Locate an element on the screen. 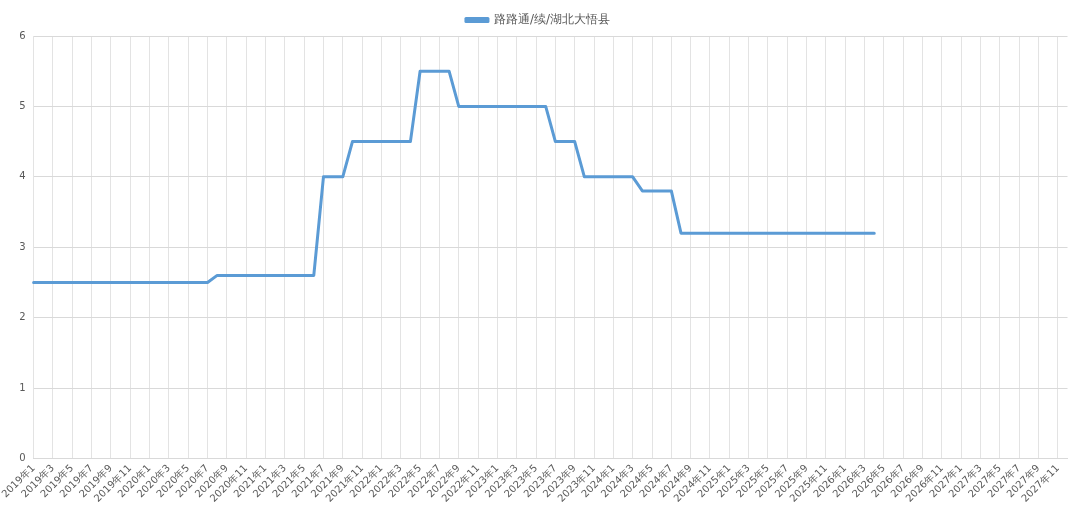 This screenshot has height=511, width=1080. y-tick-label: 3 is located at coordinates (22, 246).